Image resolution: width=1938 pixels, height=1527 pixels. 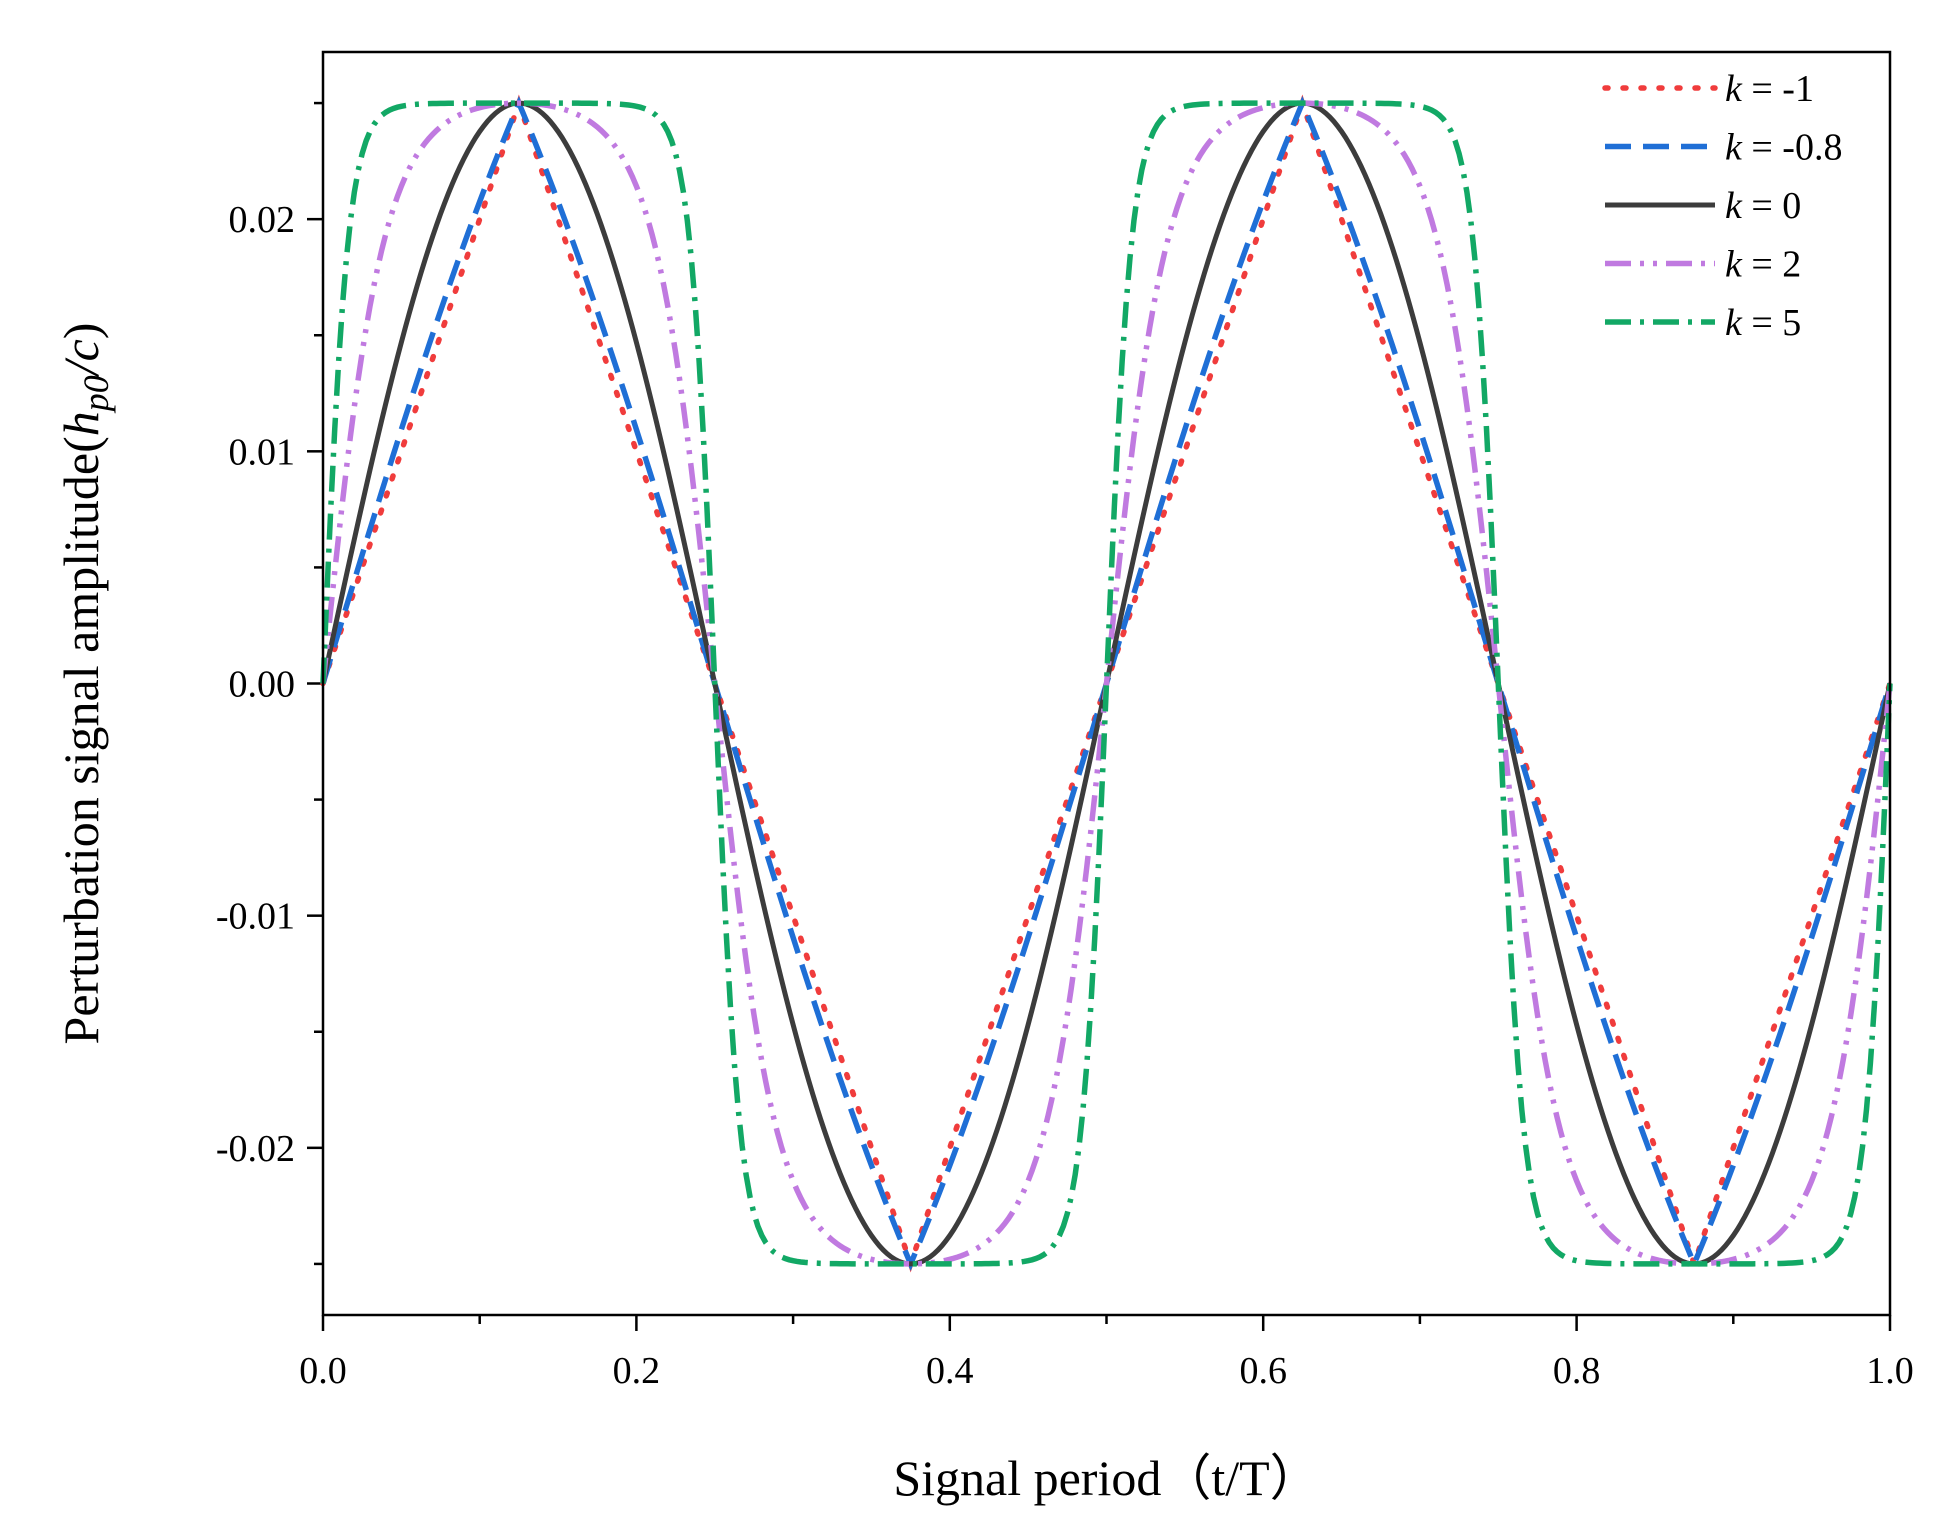 What do you see at coordinates (1890, 1371) in the screenshot?
I see `x-tick-label: 1.0` at bounding box center [1890, 1371].